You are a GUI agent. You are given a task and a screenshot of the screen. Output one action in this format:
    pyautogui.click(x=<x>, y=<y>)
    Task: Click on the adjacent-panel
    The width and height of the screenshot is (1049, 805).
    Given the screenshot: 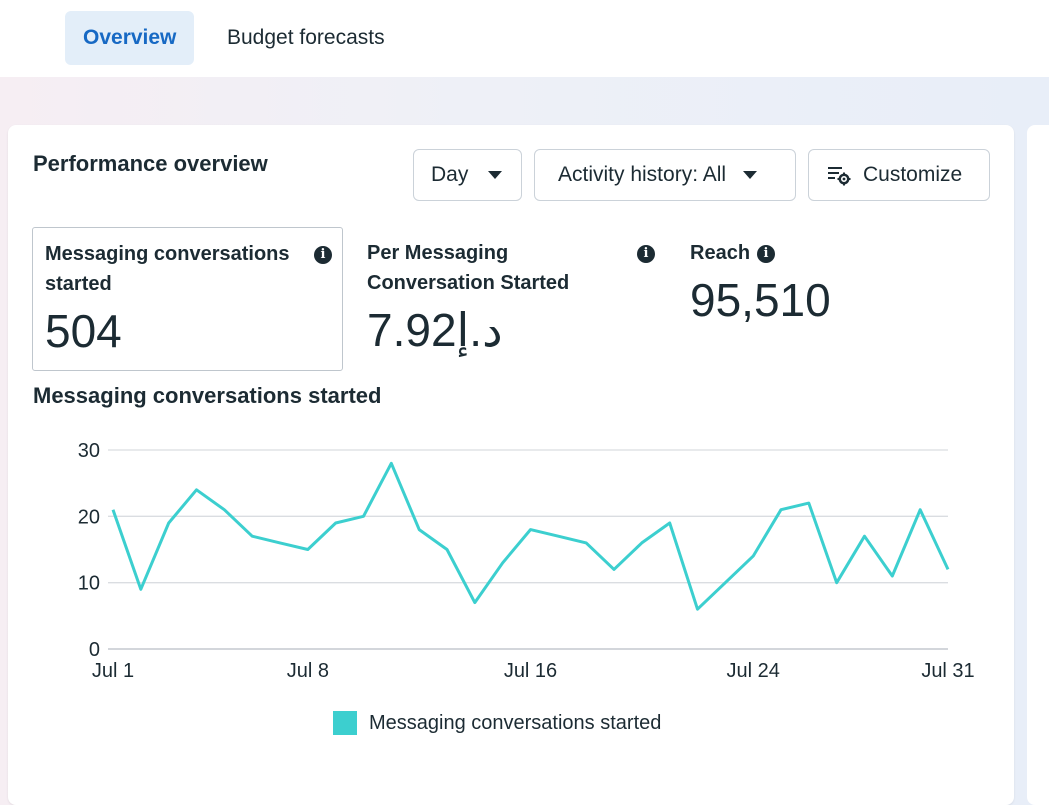 What is the action you would take?
    pyautogui.click(x=1038, y=465)
    